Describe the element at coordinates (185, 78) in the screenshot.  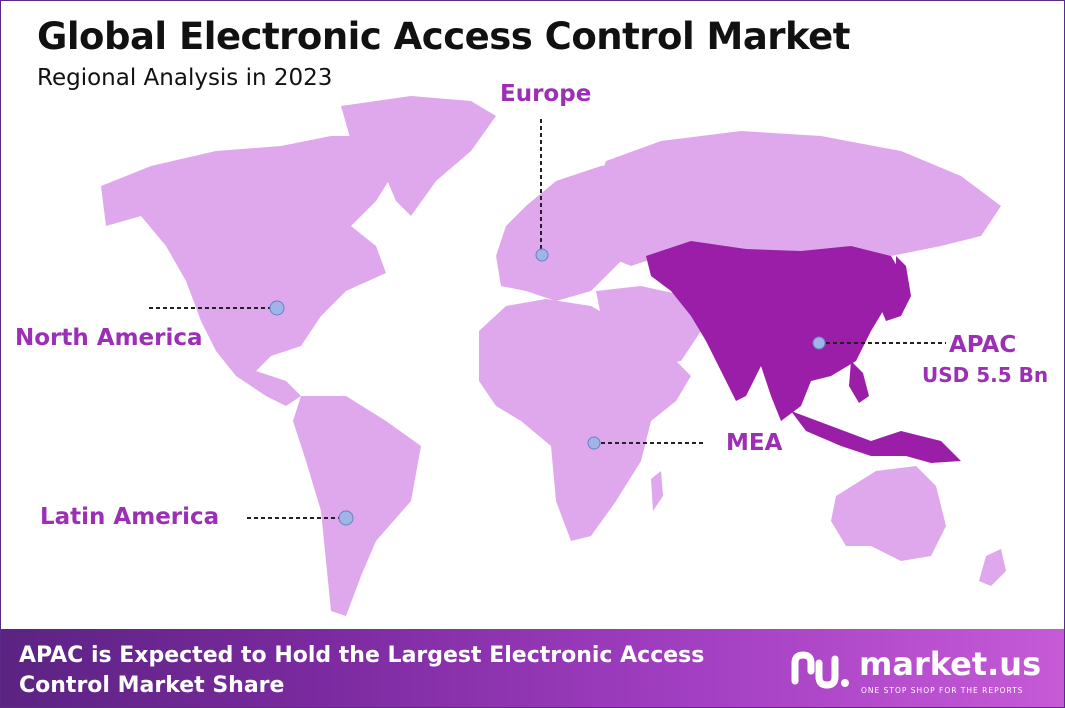
I see `page-subtitle: Regional Analysis in 2023` at that location.